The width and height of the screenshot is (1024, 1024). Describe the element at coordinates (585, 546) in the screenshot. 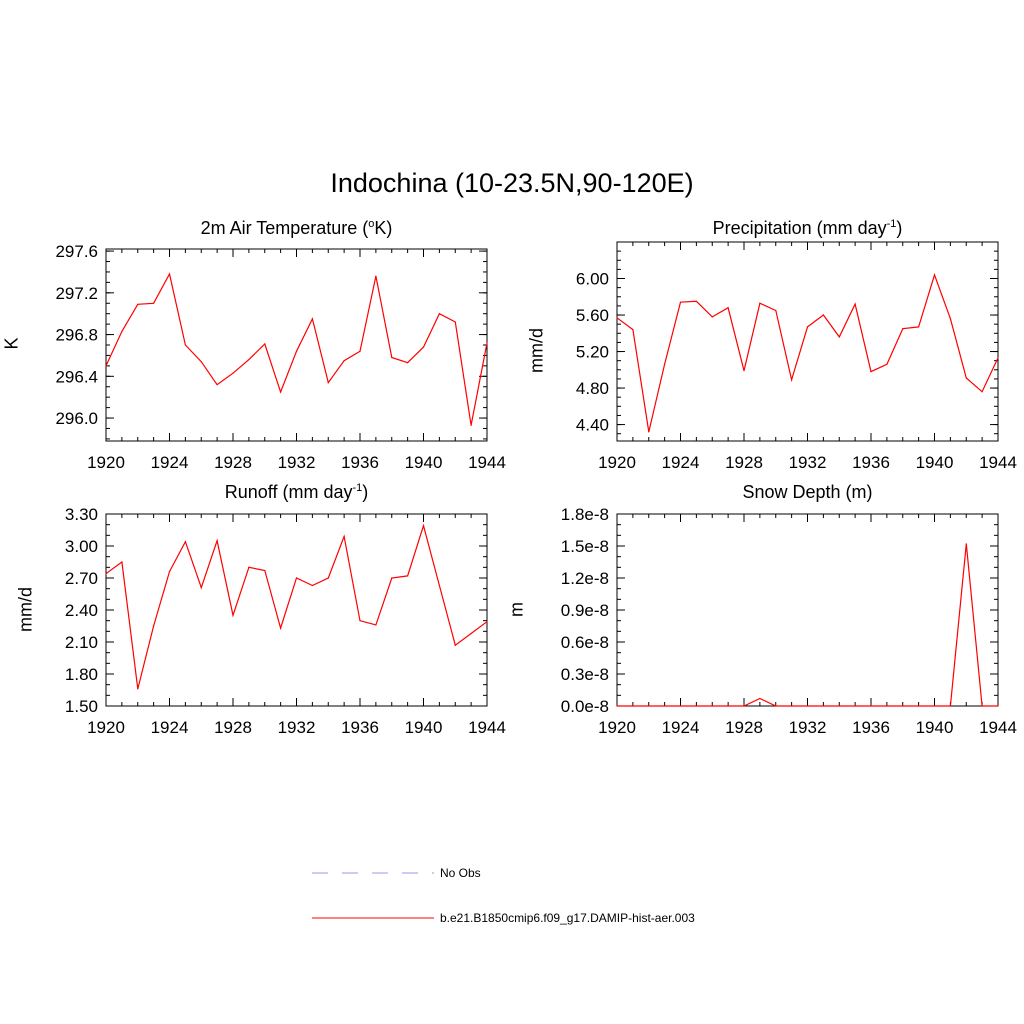

I see `y-tick-label: 1.5e-8` at that location.